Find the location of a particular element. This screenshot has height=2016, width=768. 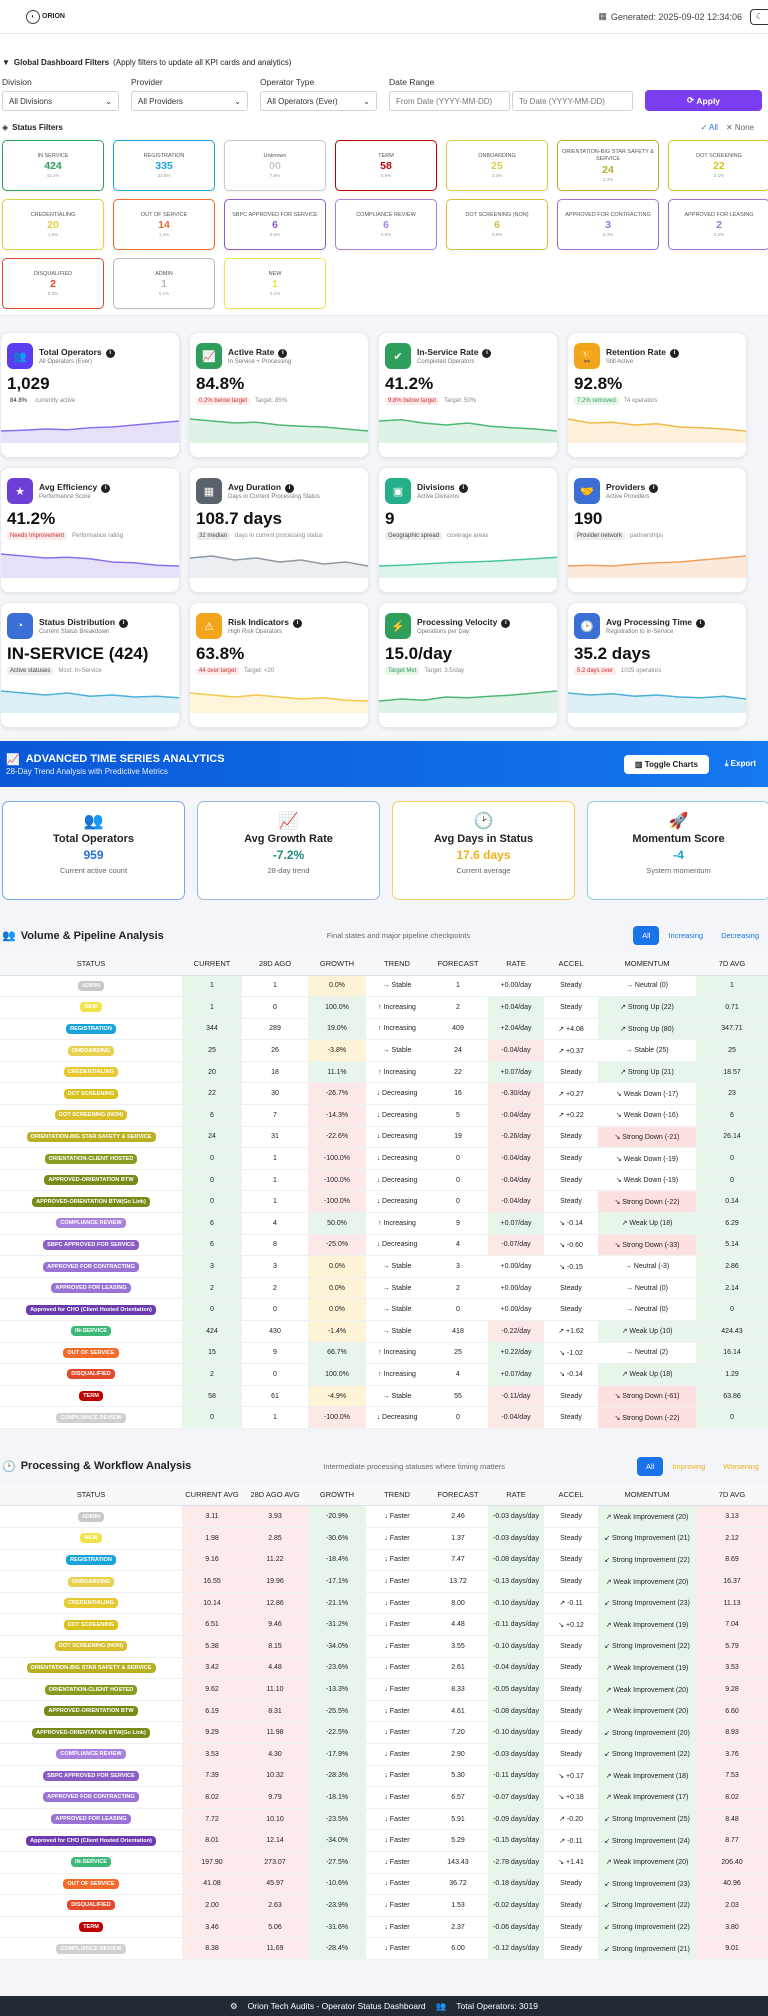

operator-type-select: All Operators (Ever) ⌄ is located at coordinates (318, 101).